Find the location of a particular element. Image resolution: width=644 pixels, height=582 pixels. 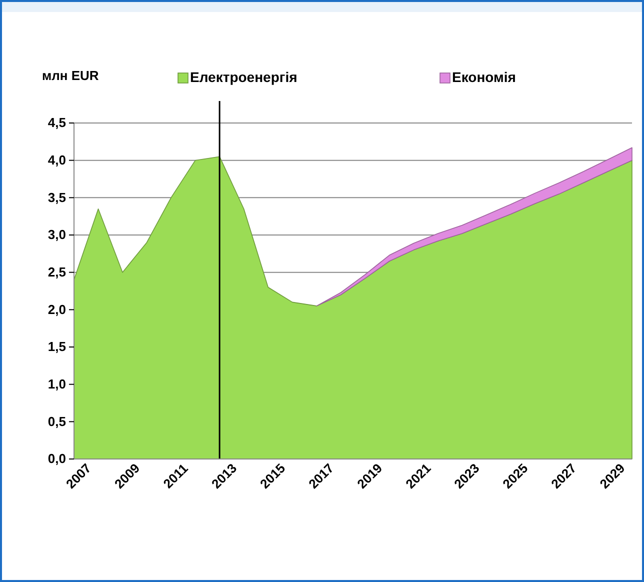

y-tick-label: 2,5 is located at coordinates (57, 272).